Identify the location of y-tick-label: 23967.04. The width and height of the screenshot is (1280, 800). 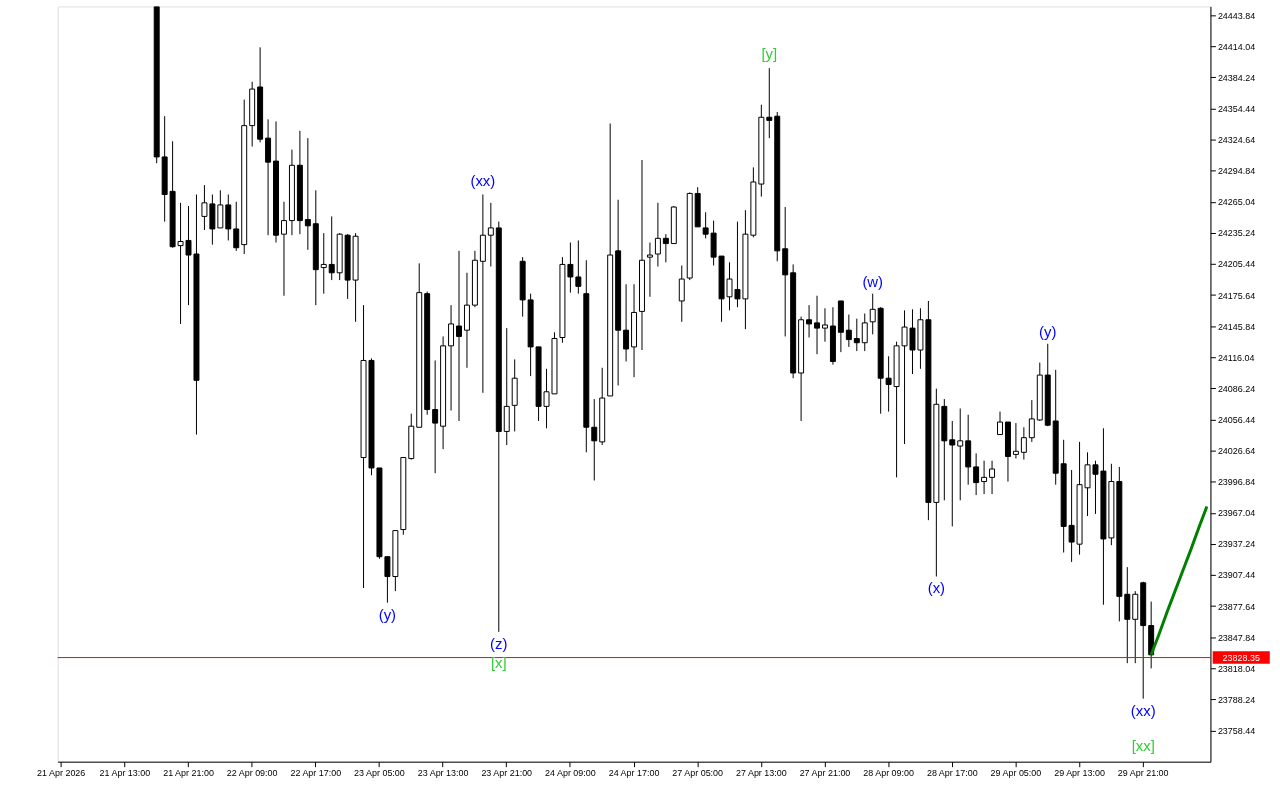
(1236, 513).